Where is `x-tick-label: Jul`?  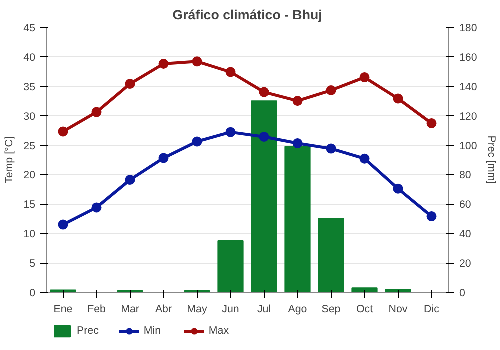
x-tick-label: Jul is located at coordinates (264, 310).